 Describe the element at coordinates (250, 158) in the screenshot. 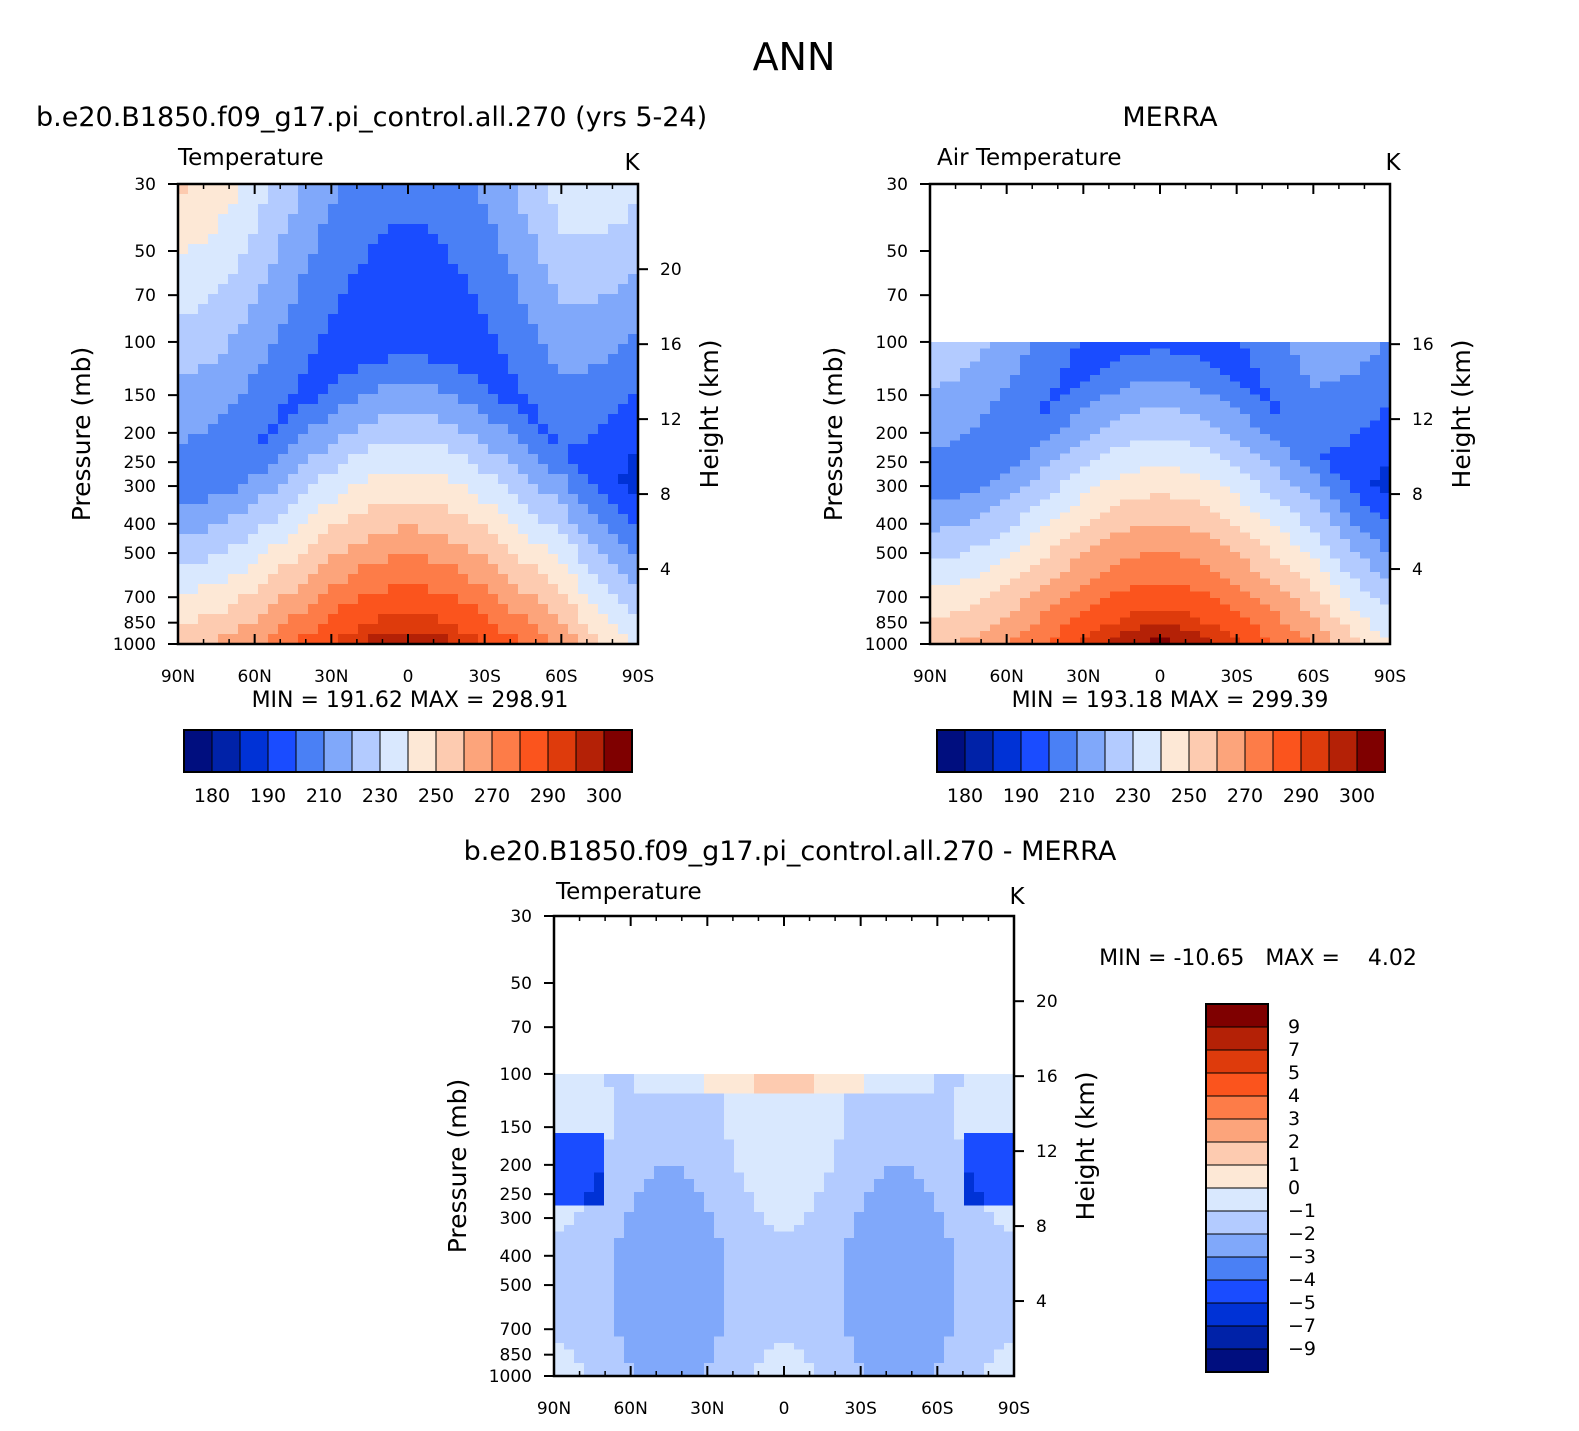

I see `model-variable: Temperature` at that location.